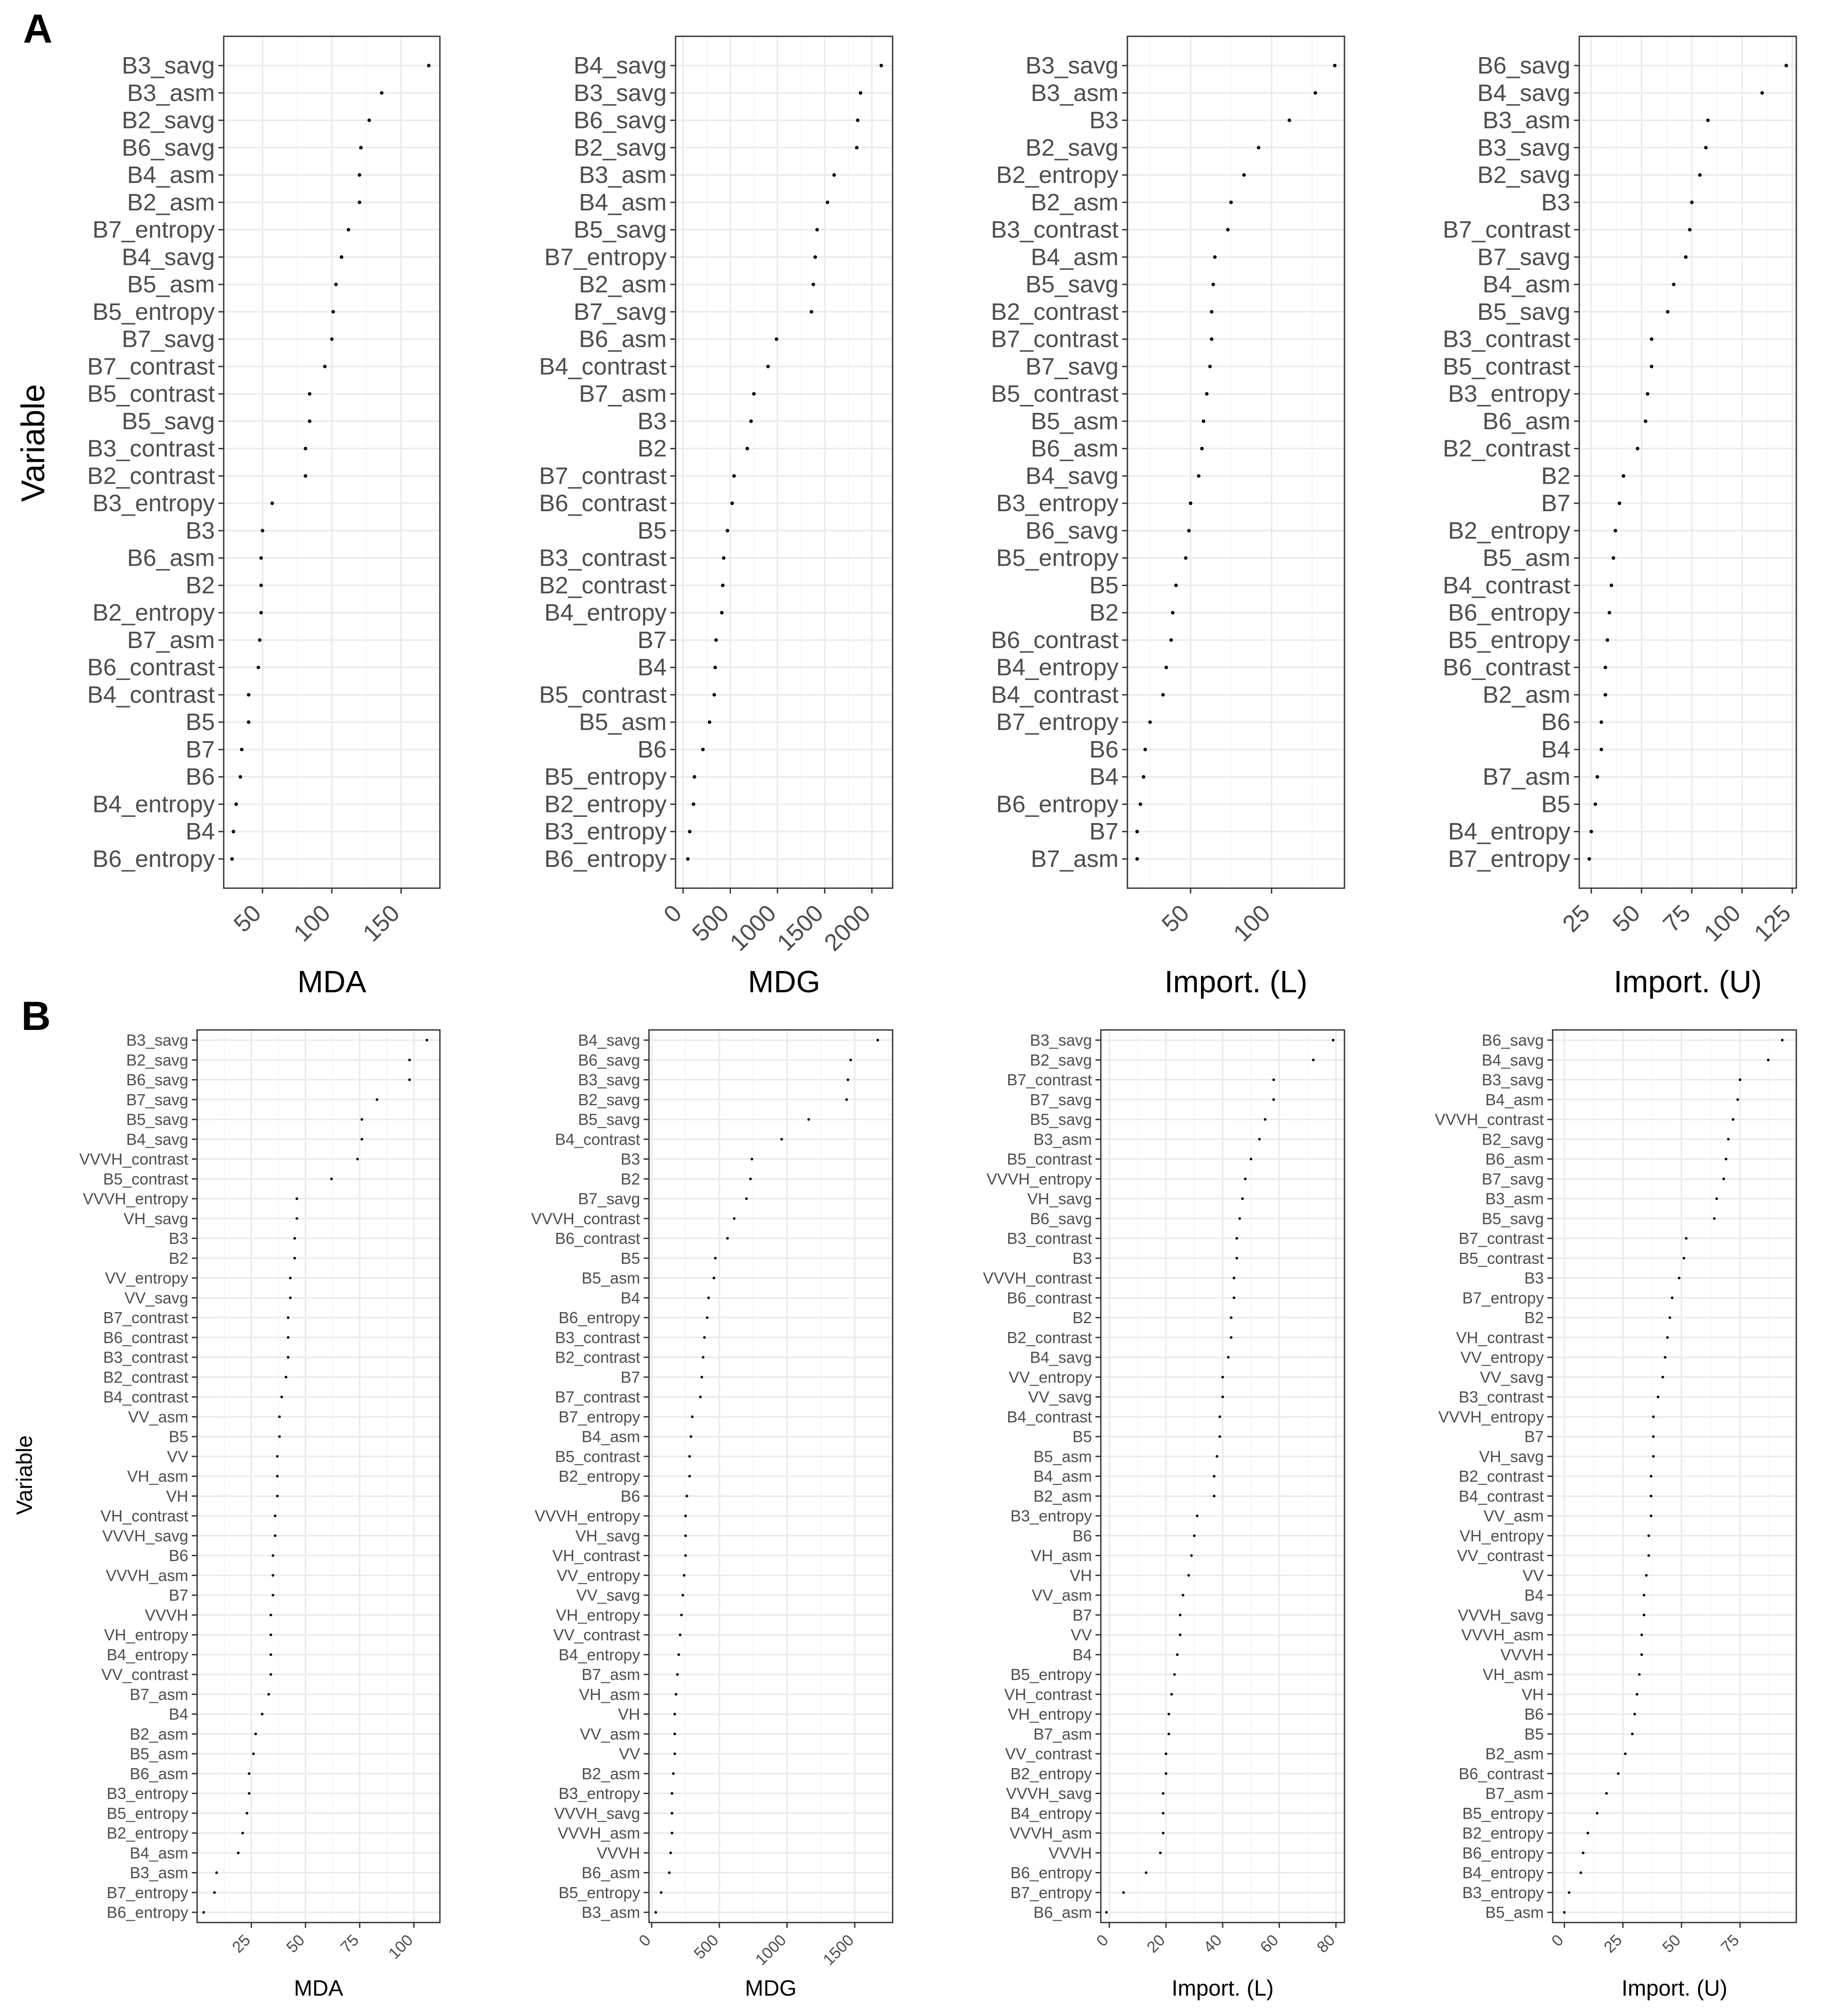 This screenshot has width=1822, height=2016. What do you see at coordinates (1772, 924) in the screenshot?
I see `x-tick-label: 125` at bounding box center [1772, 924].